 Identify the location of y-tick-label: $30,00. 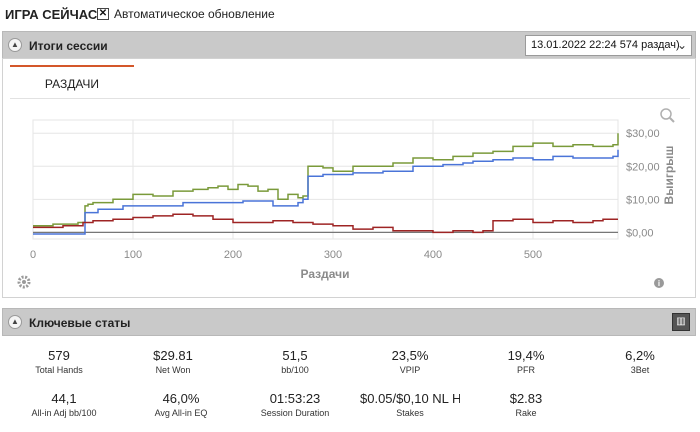
(643, 134).